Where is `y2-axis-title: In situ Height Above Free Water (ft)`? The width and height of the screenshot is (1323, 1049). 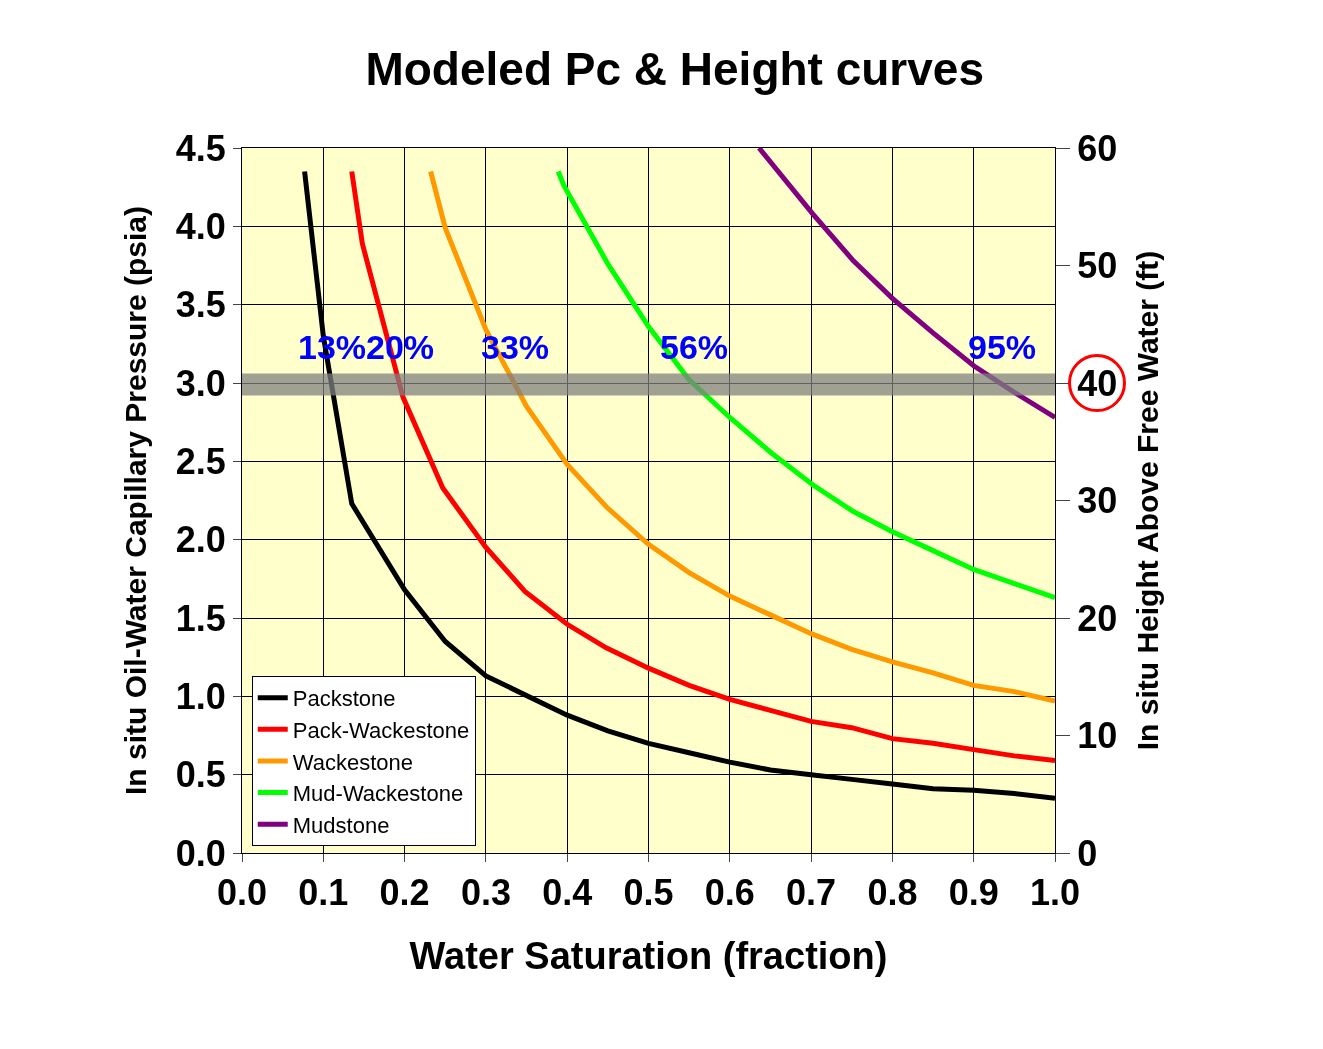 y2-axis-title: In situ Height Above Free Water (ft) is located at coordinates (1147, 500).